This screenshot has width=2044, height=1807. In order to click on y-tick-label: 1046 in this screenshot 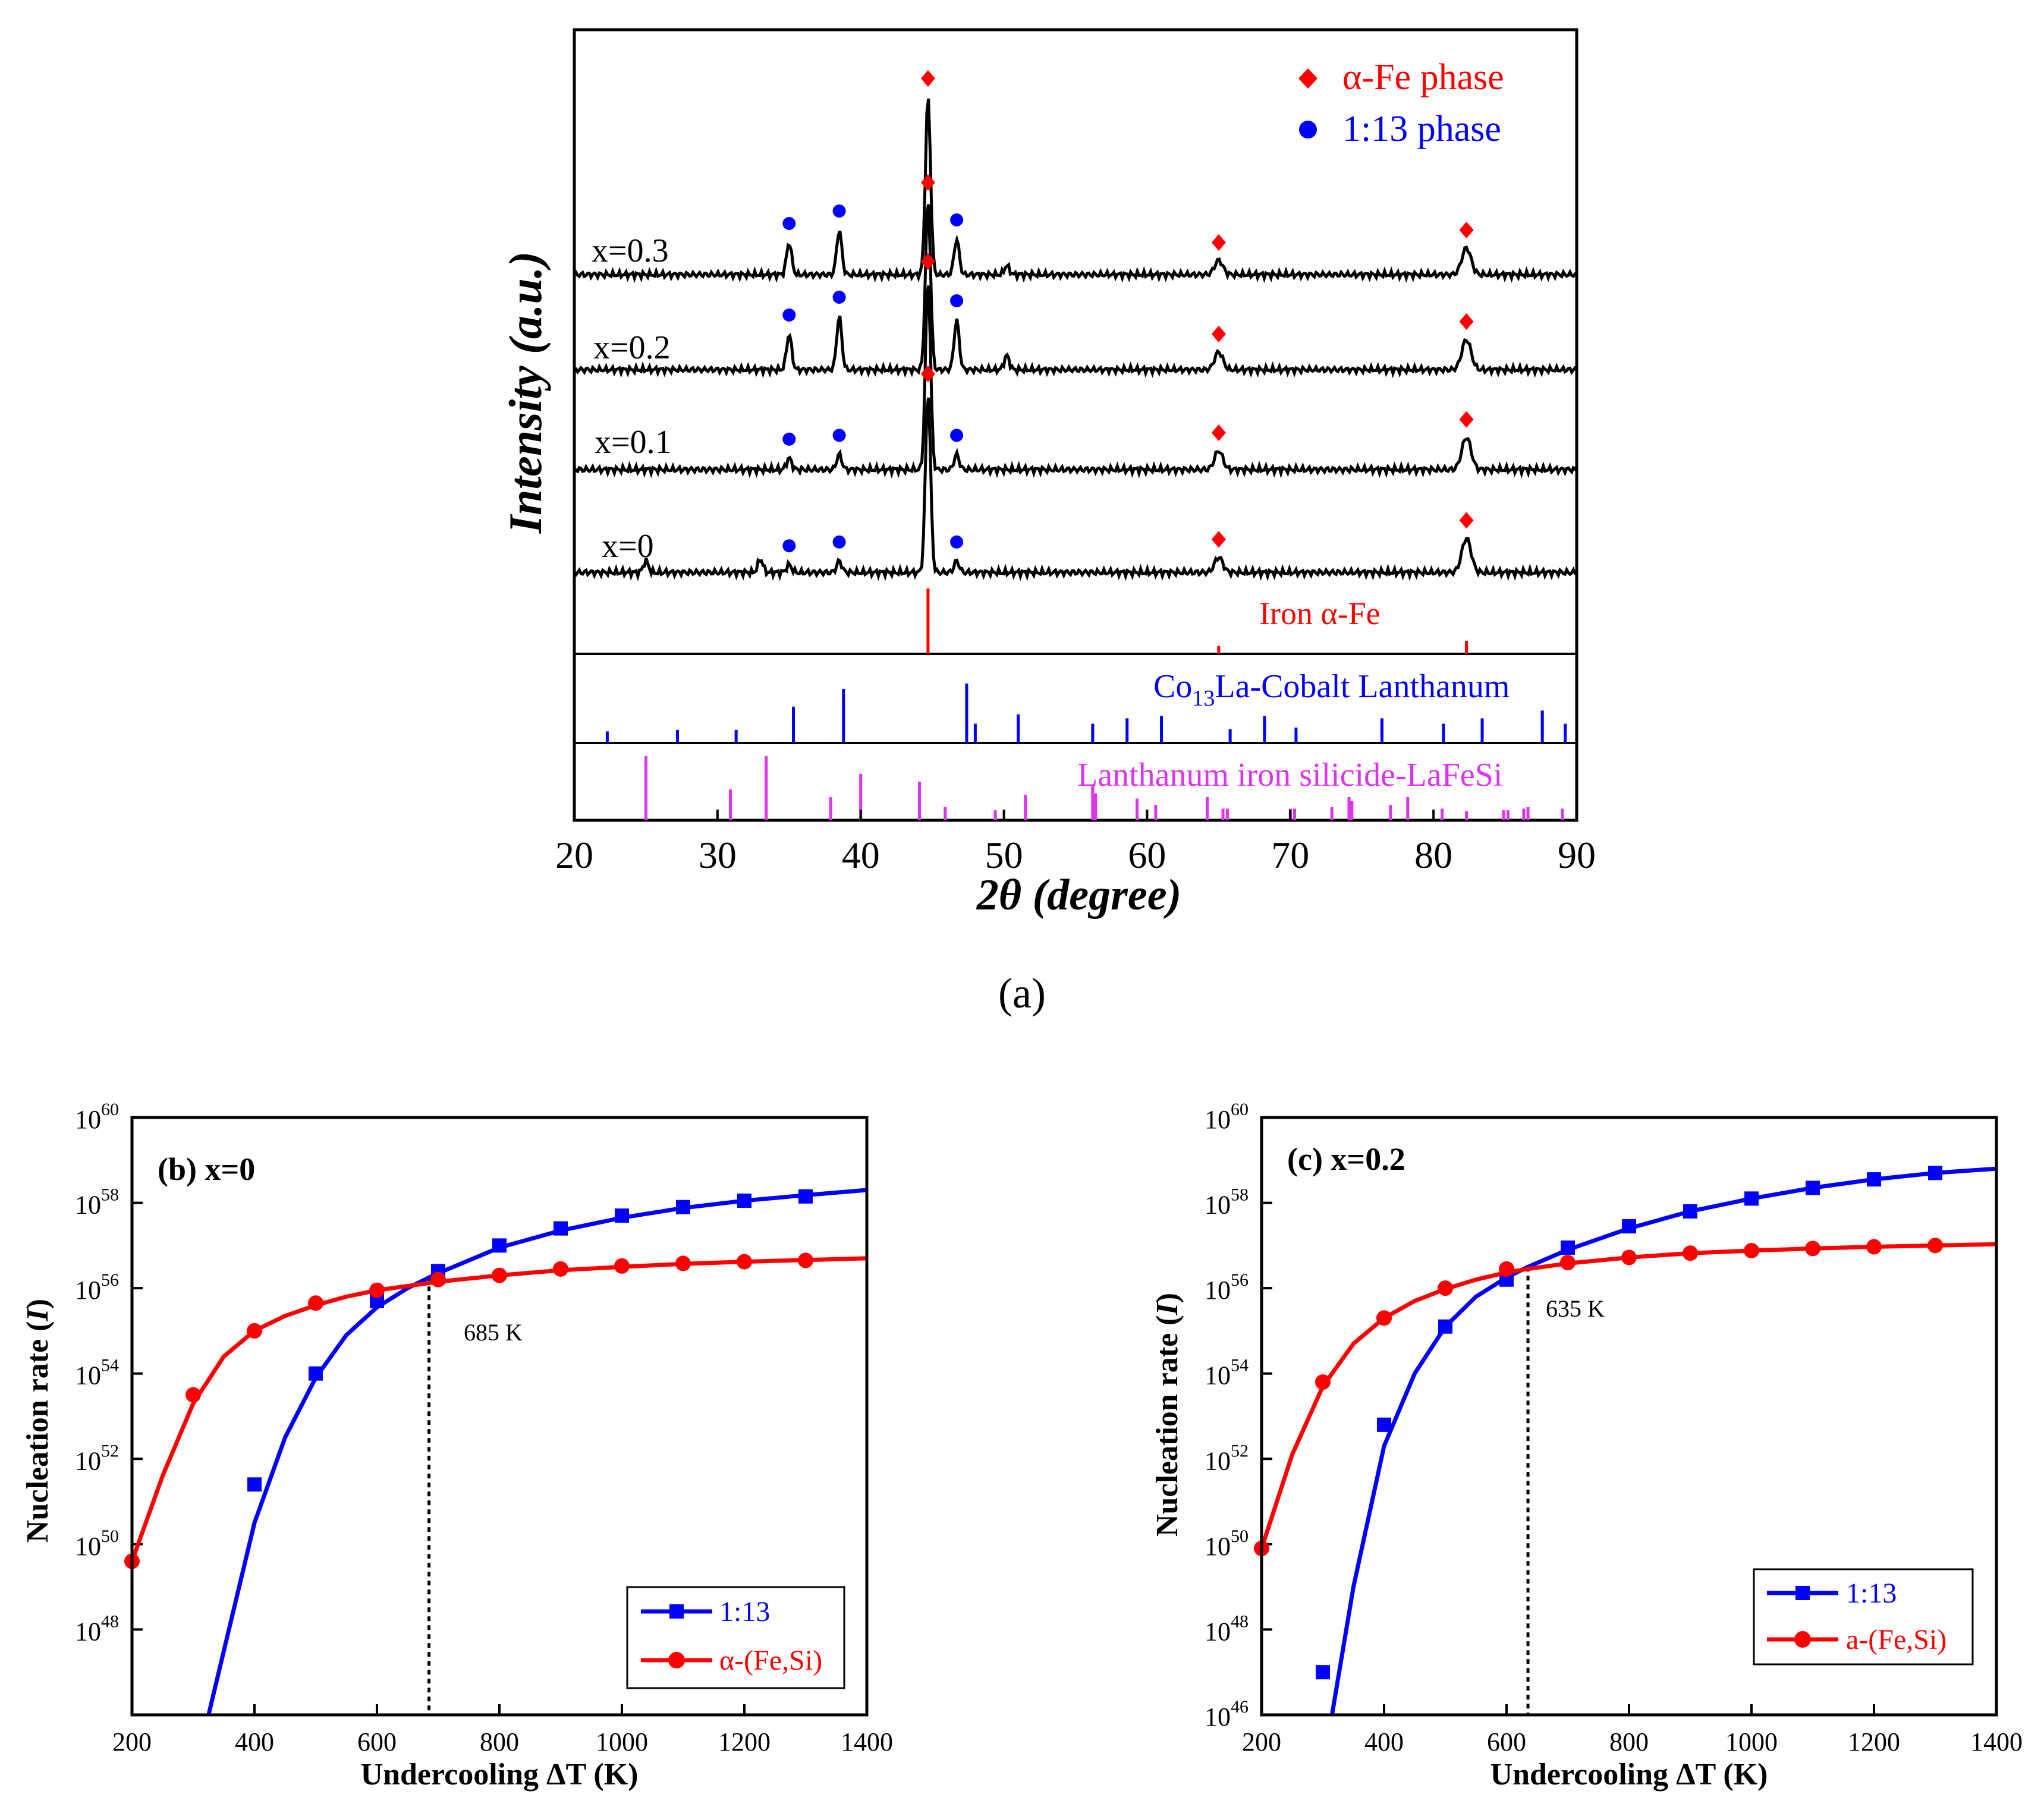, I will do `click(1227, 1715)`.